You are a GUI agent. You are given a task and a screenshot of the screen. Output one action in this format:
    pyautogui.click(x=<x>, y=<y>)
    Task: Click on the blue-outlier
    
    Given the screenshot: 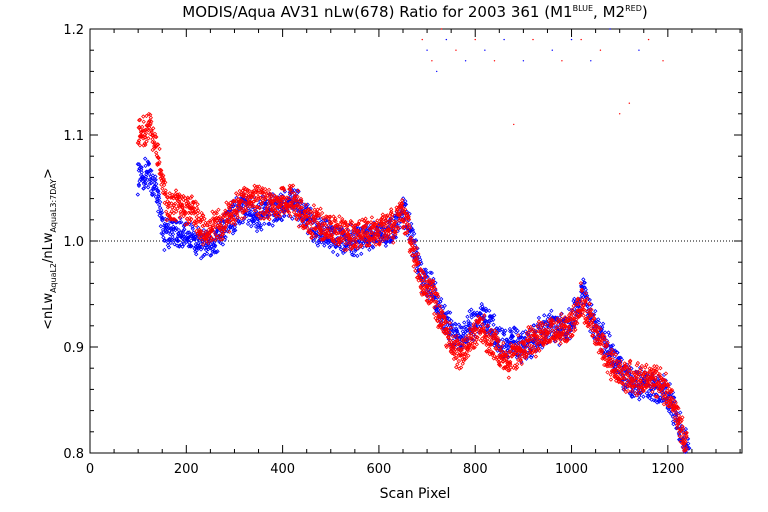 What is the action you would take?
    pyautogui.click(x=465, y=61)
    